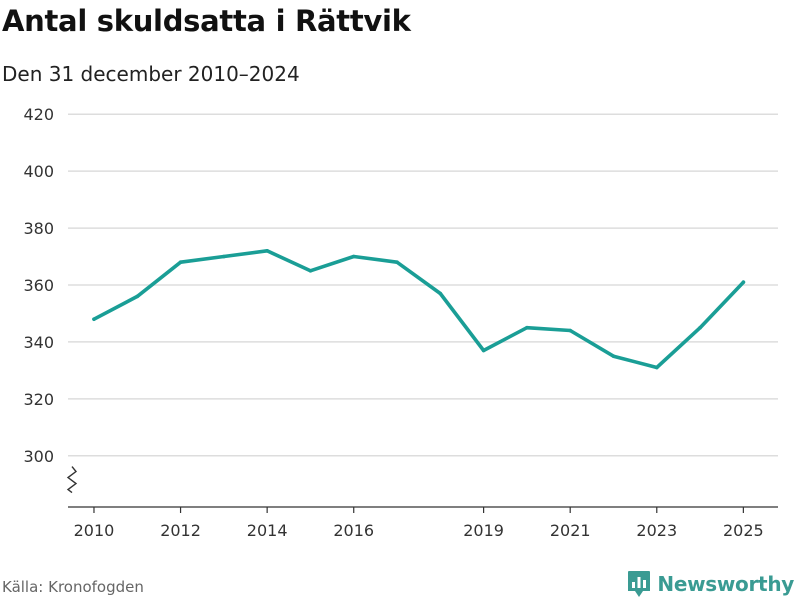  I want to click on data-point-2021, so click(570, 330).